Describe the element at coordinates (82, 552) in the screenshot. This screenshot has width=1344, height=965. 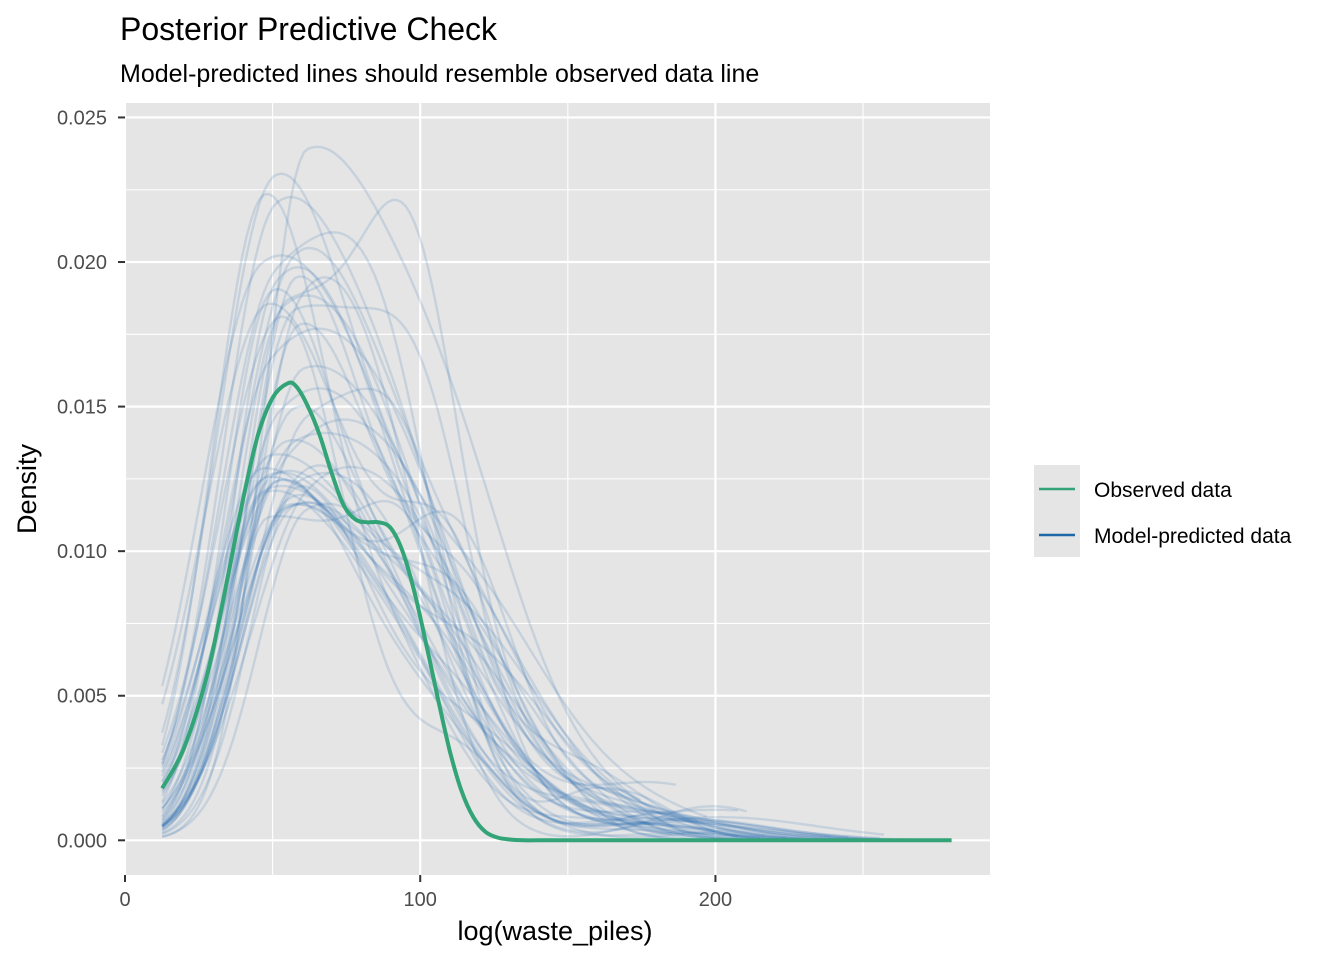
I see `y-tick-label: 0.010` at that location.